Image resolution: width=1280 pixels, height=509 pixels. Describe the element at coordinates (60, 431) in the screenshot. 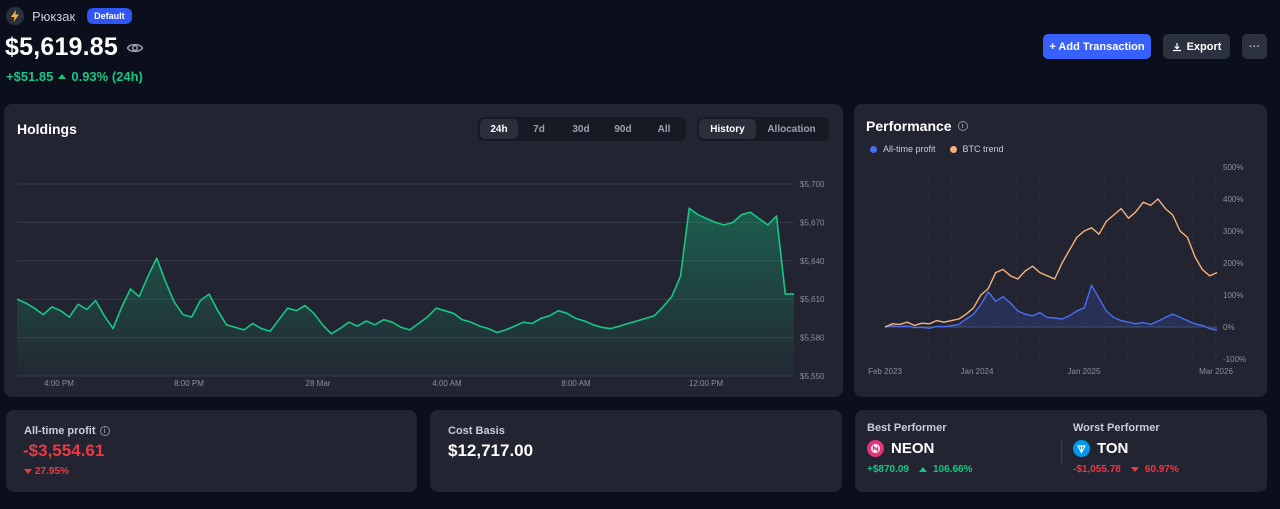

I see `profit-label-text: All-time profit` at that location.